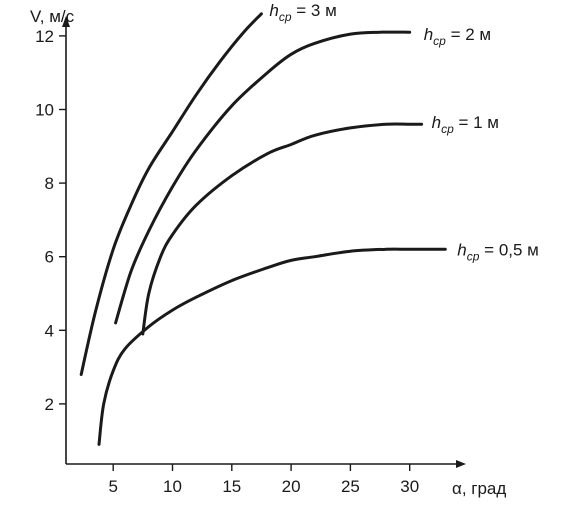 The height and width of the screenshot is (515, 576). Describe the element at coordinates (291, 486) in the screenshot. I see `x-tick-label: 20` at that location.